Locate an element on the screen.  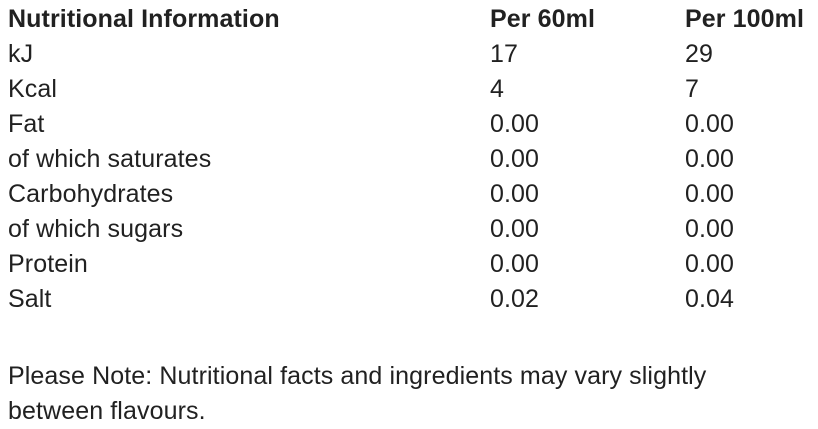
nutrient-label: of which sugars is located at coordinates (96, 229).